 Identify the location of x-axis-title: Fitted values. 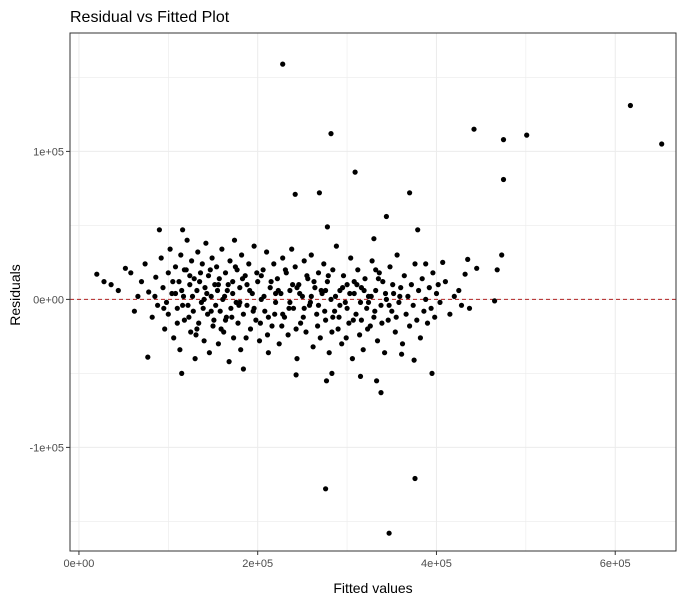
(372, 588).